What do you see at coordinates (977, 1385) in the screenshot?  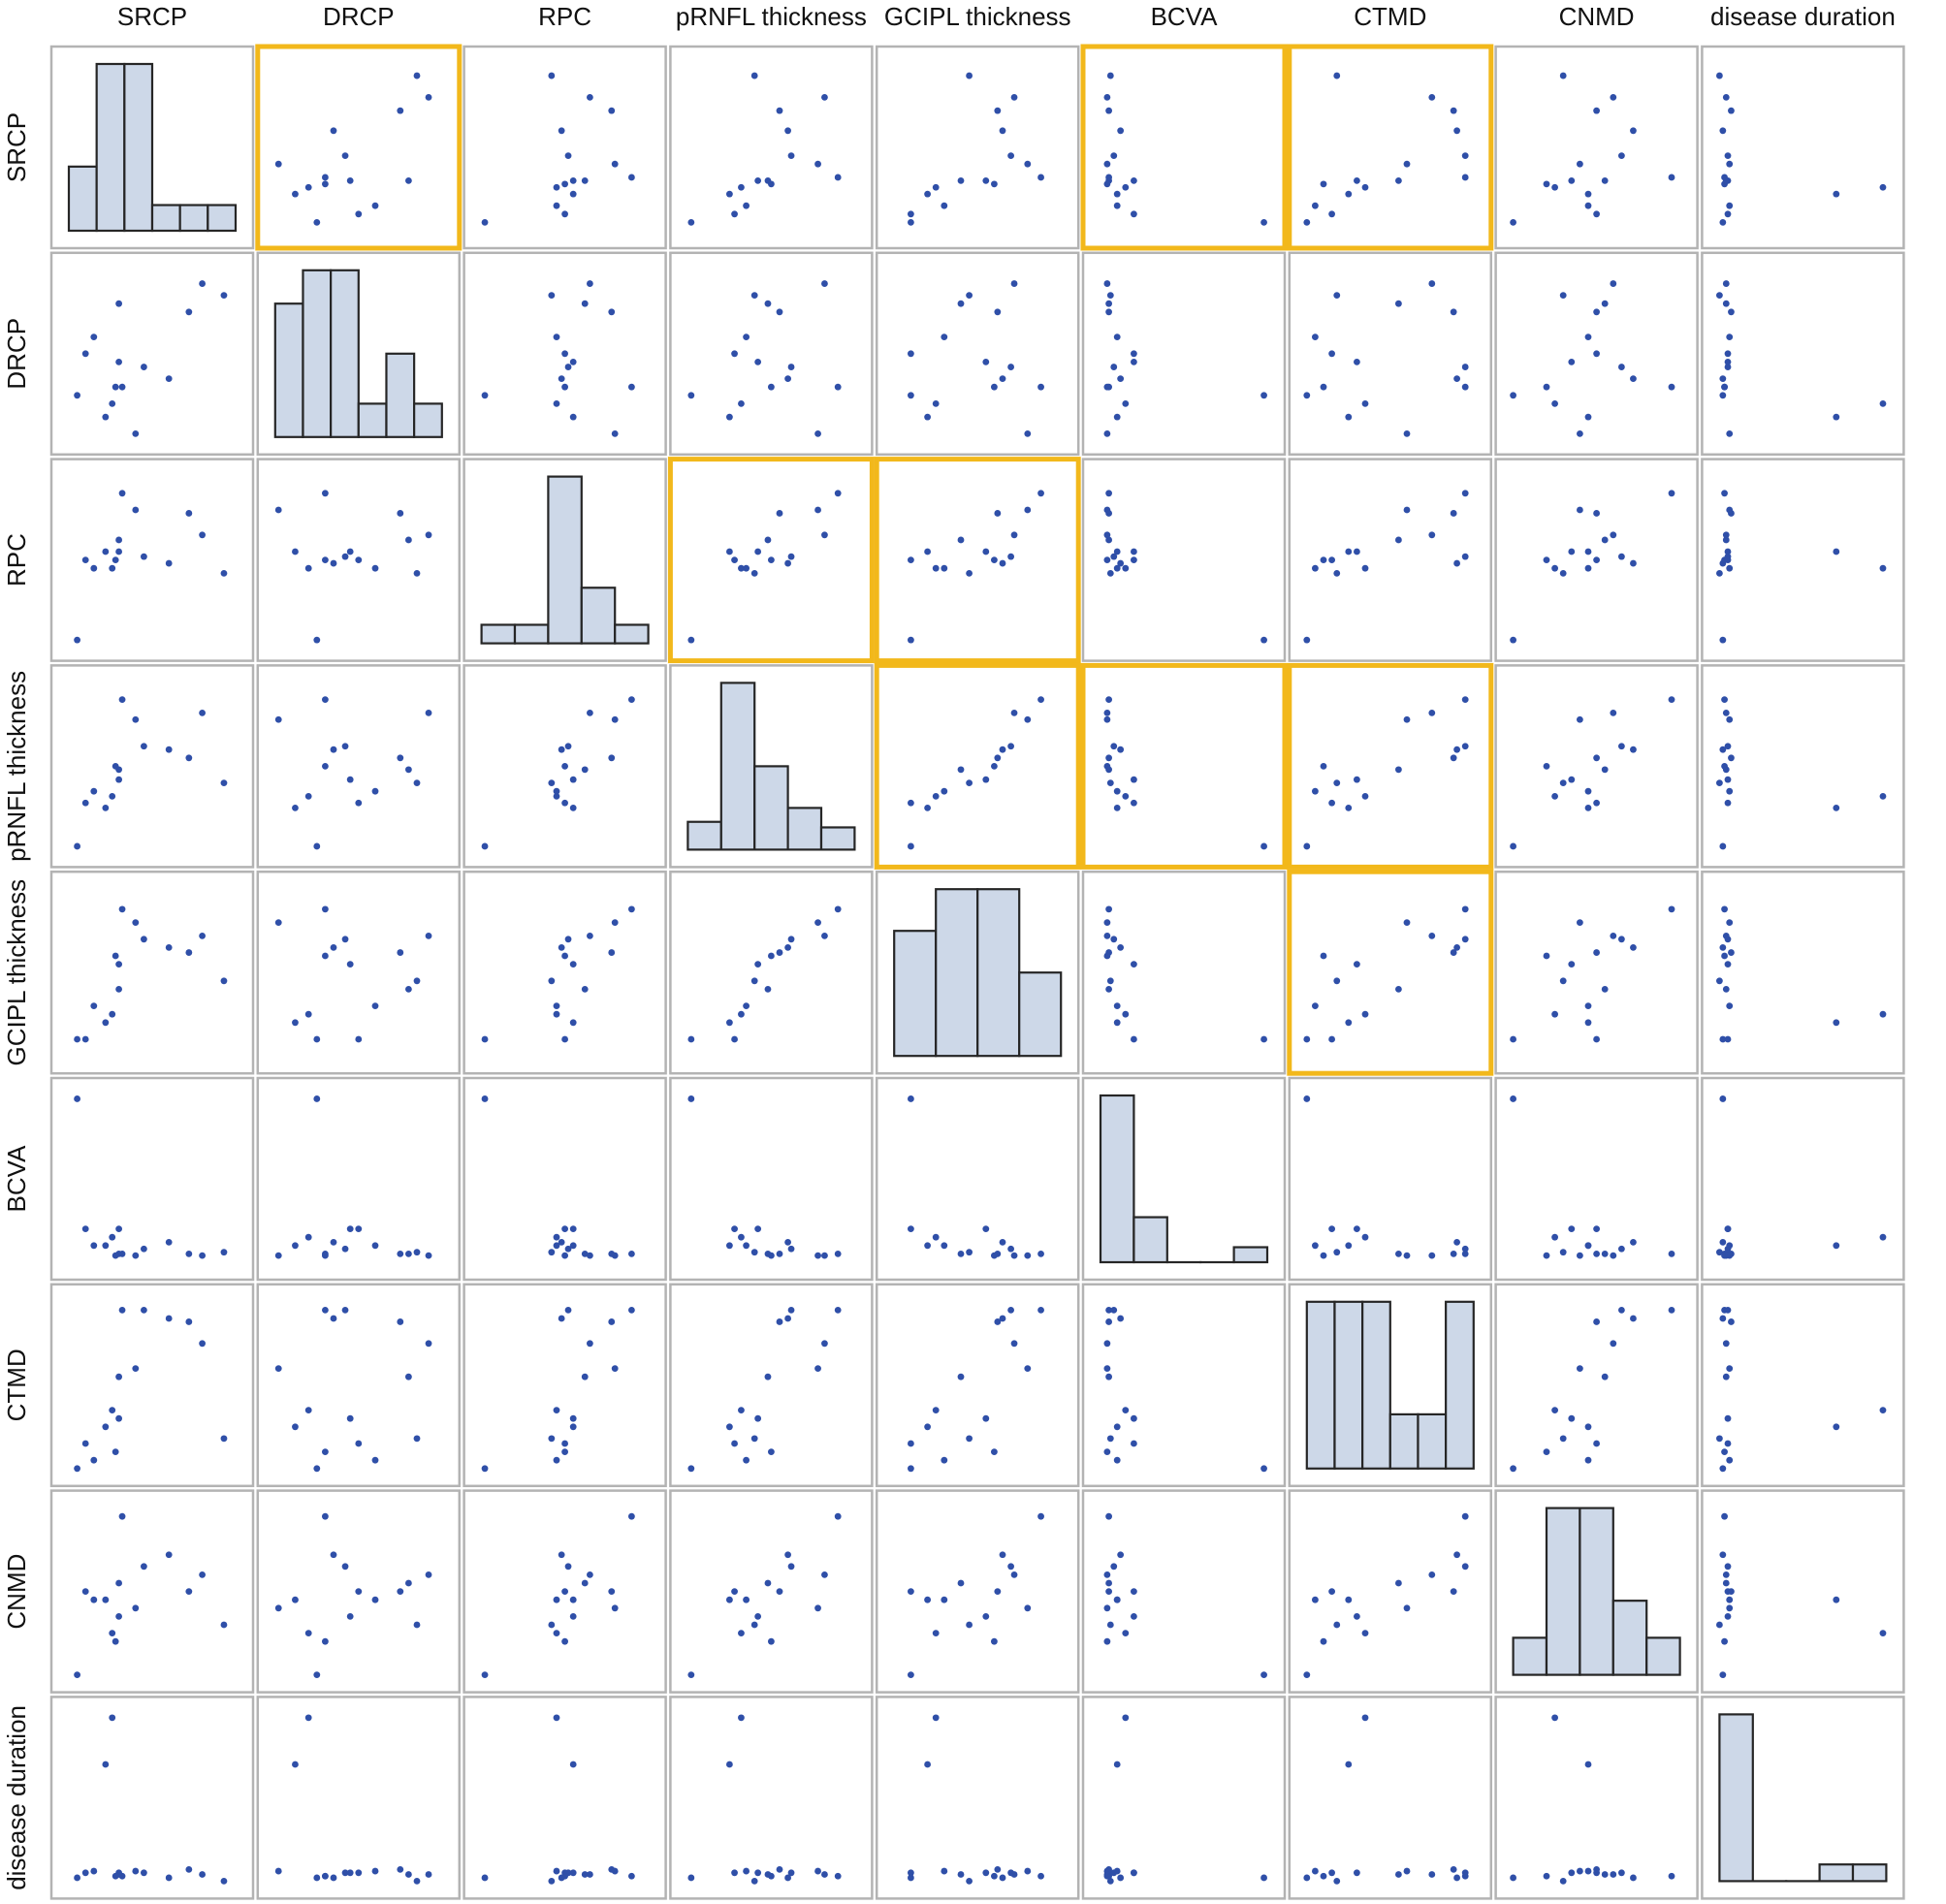 I see `scatter-cell-ctmd-vs-gcipl-thickness` at bounding box center [977, 1385].